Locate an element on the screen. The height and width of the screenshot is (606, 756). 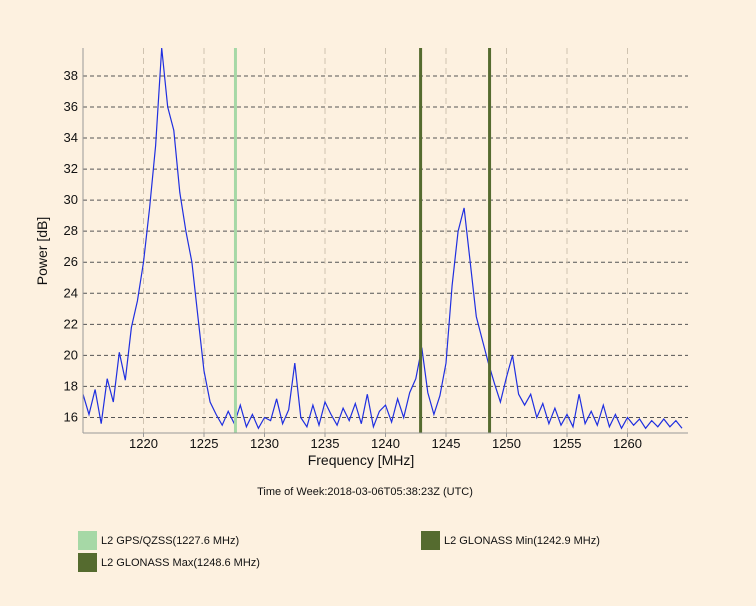
y-tick-label: 22 is located at coordinates (71, 323).